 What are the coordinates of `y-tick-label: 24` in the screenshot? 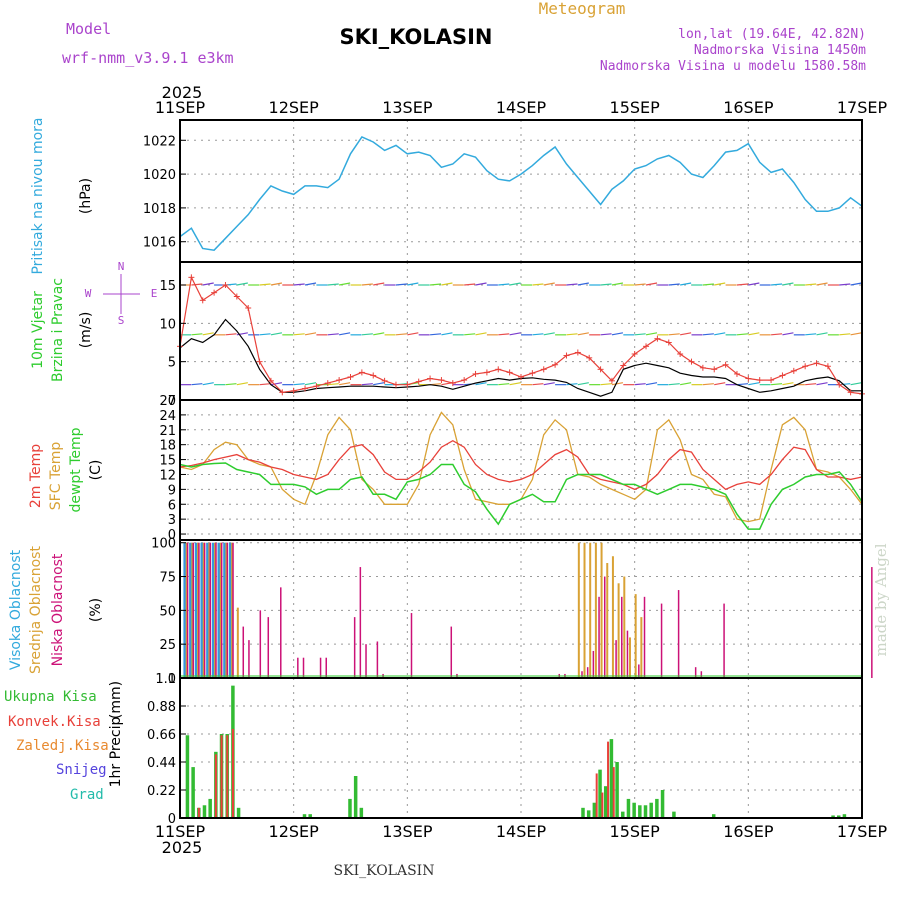 It's located at (167, 416).